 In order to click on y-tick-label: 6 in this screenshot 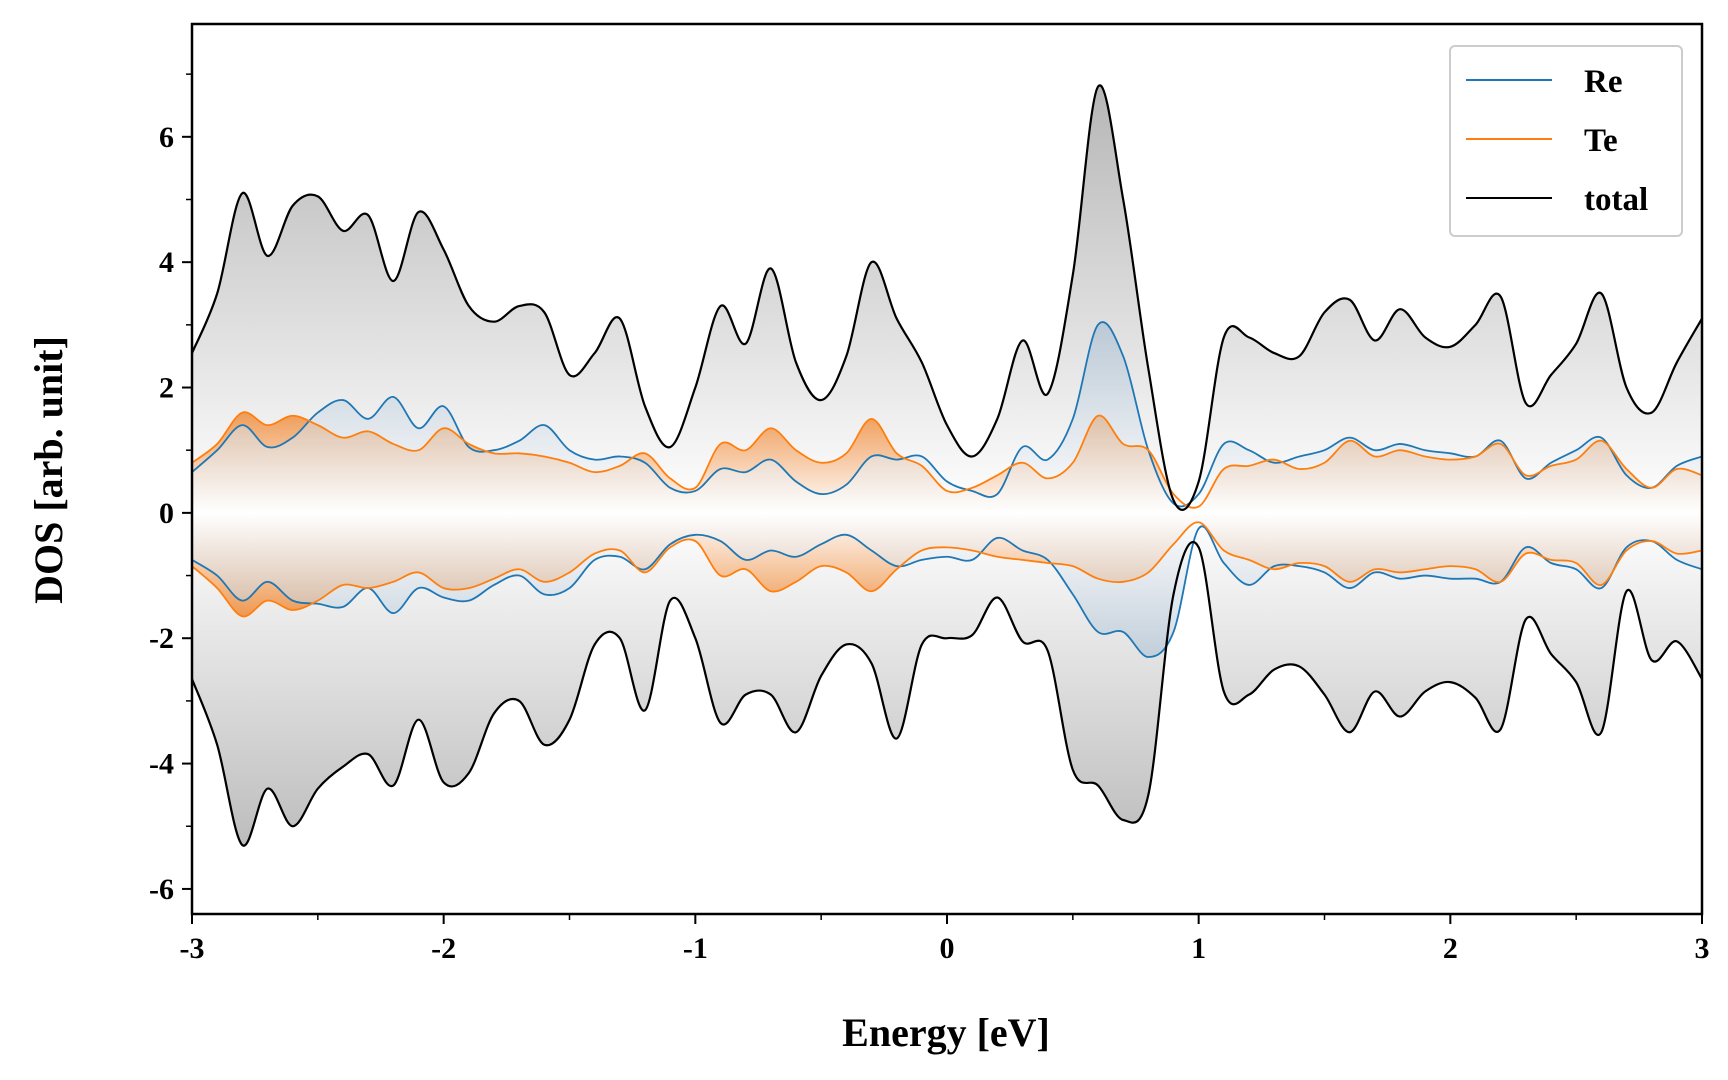, I will do `click(166, 137)`.